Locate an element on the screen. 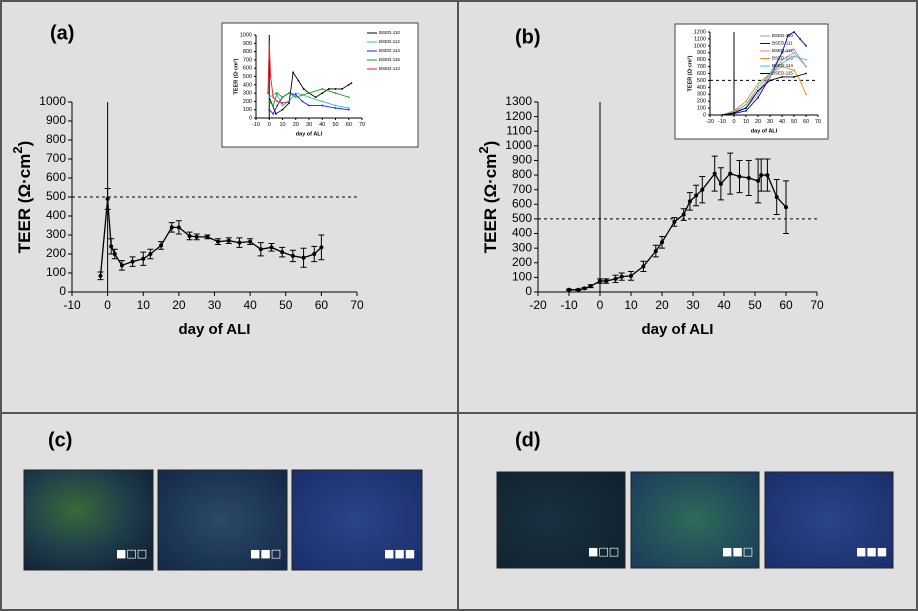  inset is located at coordinates (751, 81).